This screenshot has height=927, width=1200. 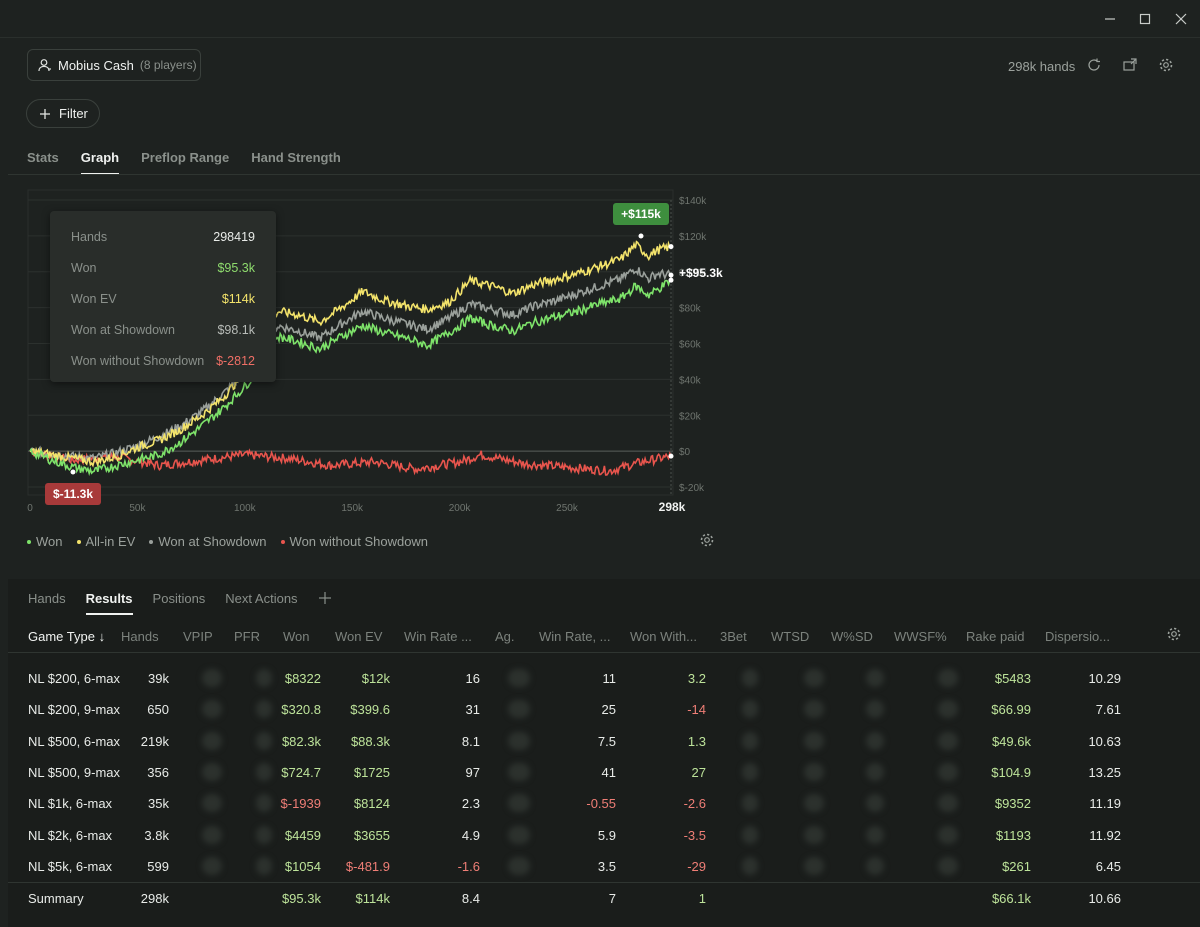 I want to click on col-3bet: 3Bet, so click(x=733, y=636).